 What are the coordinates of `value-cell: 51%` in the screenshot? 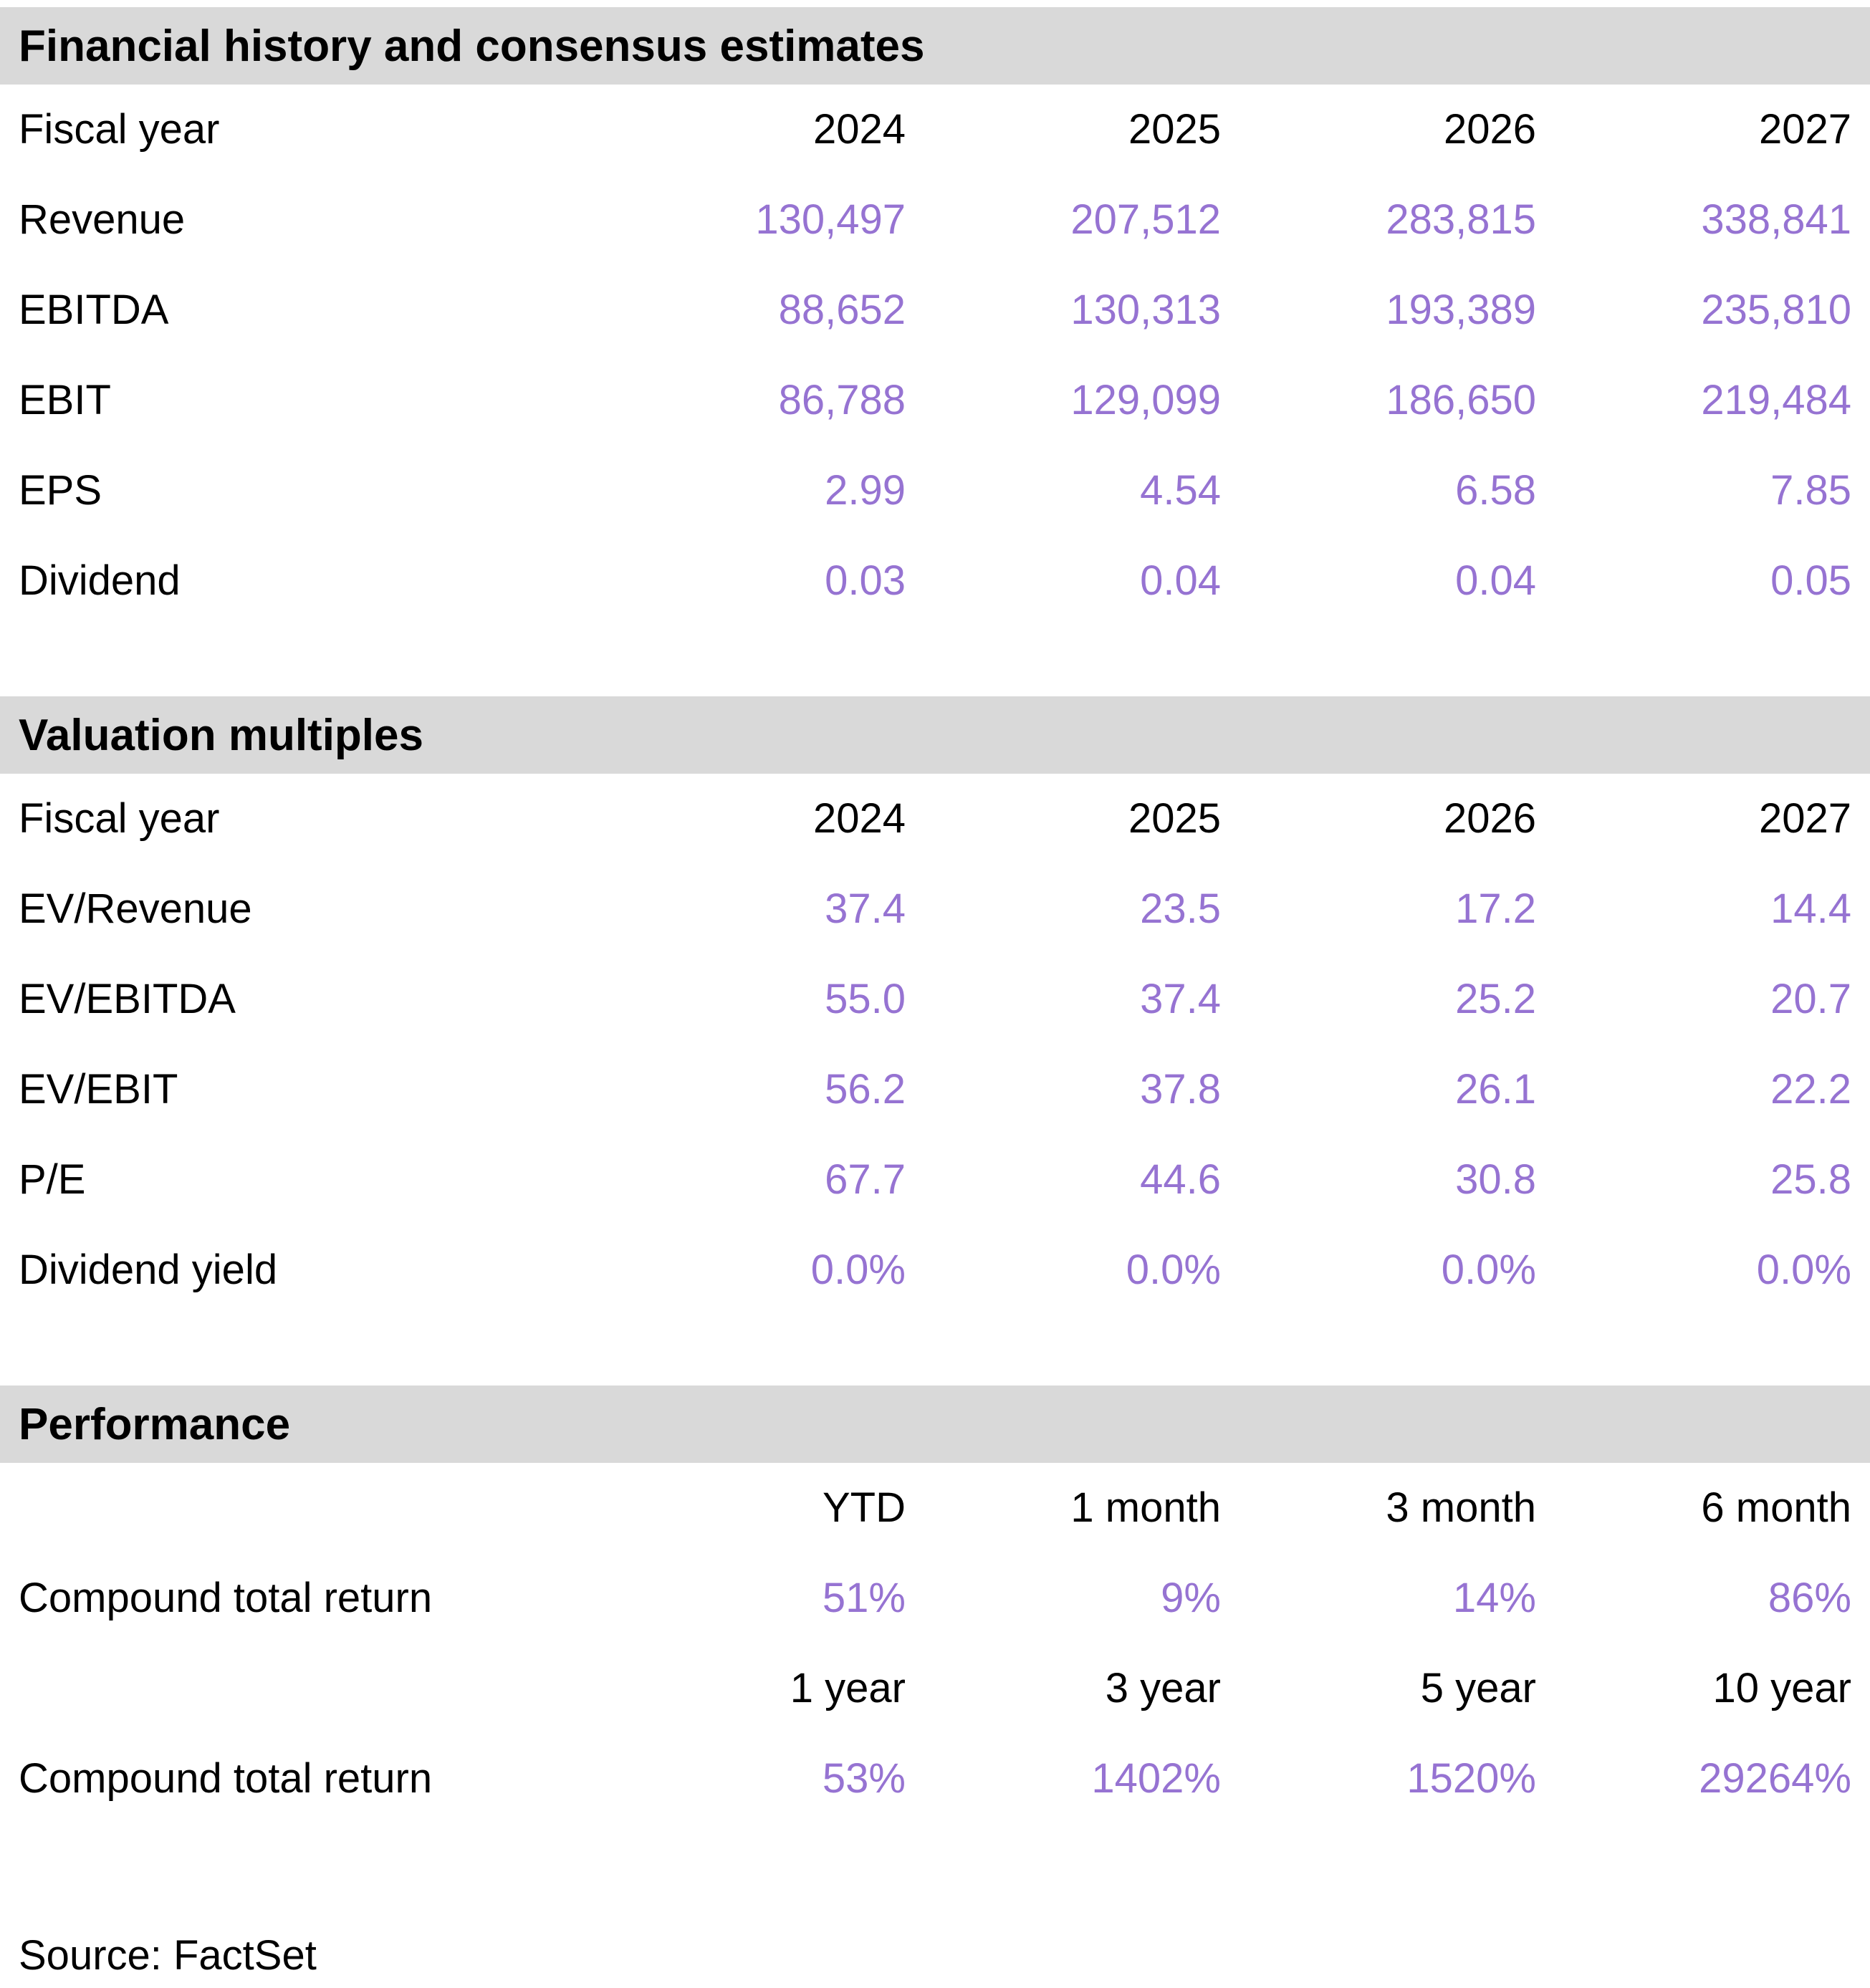 It's located at (864, 1598).